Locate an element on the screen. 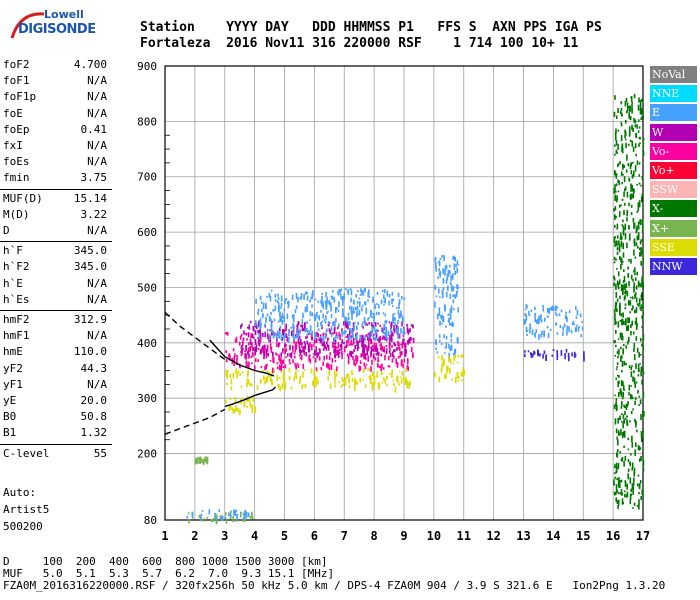 This screenshot has height=600, width=700. digisonde-logo: Lowell DIGISONDE is located at coordinates (66, 26).